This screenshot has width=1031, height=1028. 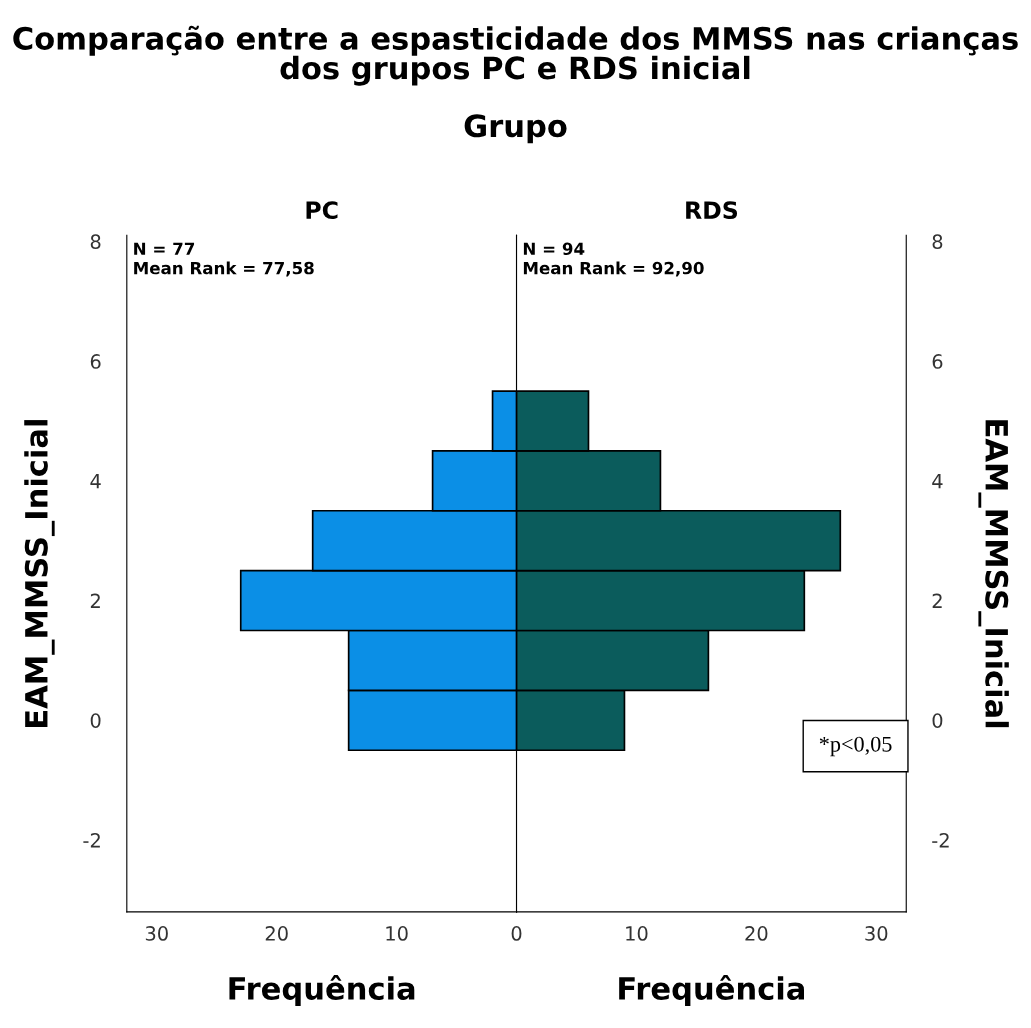 I want to click on x-tick-label: 0, so click(x=516, y=933).